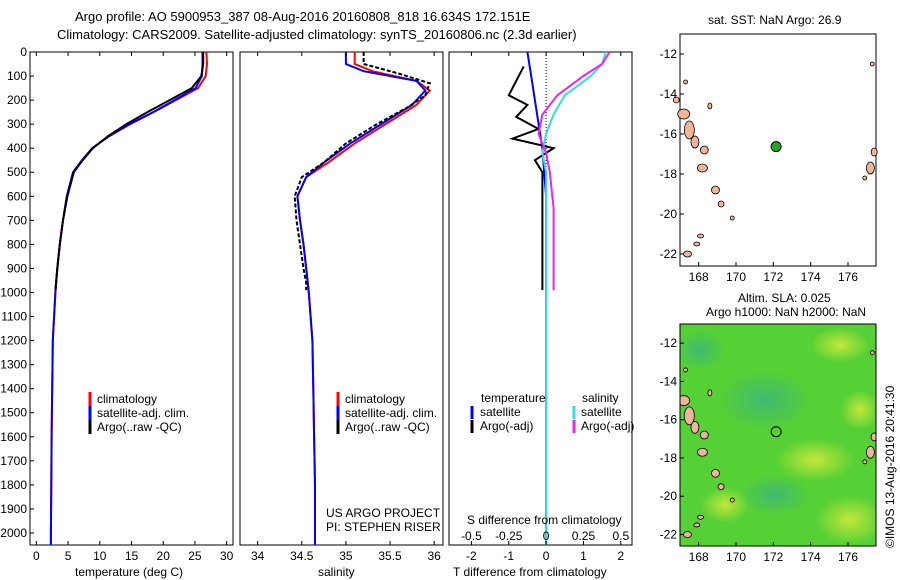  I want to click on legend-temperature-title: temperature, so click(513, 398).